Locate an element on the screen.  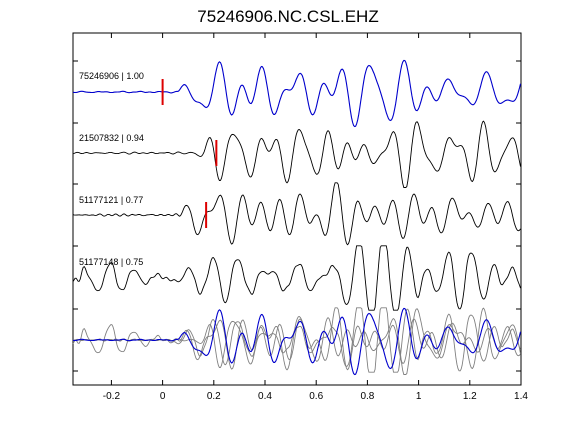
trace-label-2: 21507832 | 0.94 is located at coordinates (111, 138).